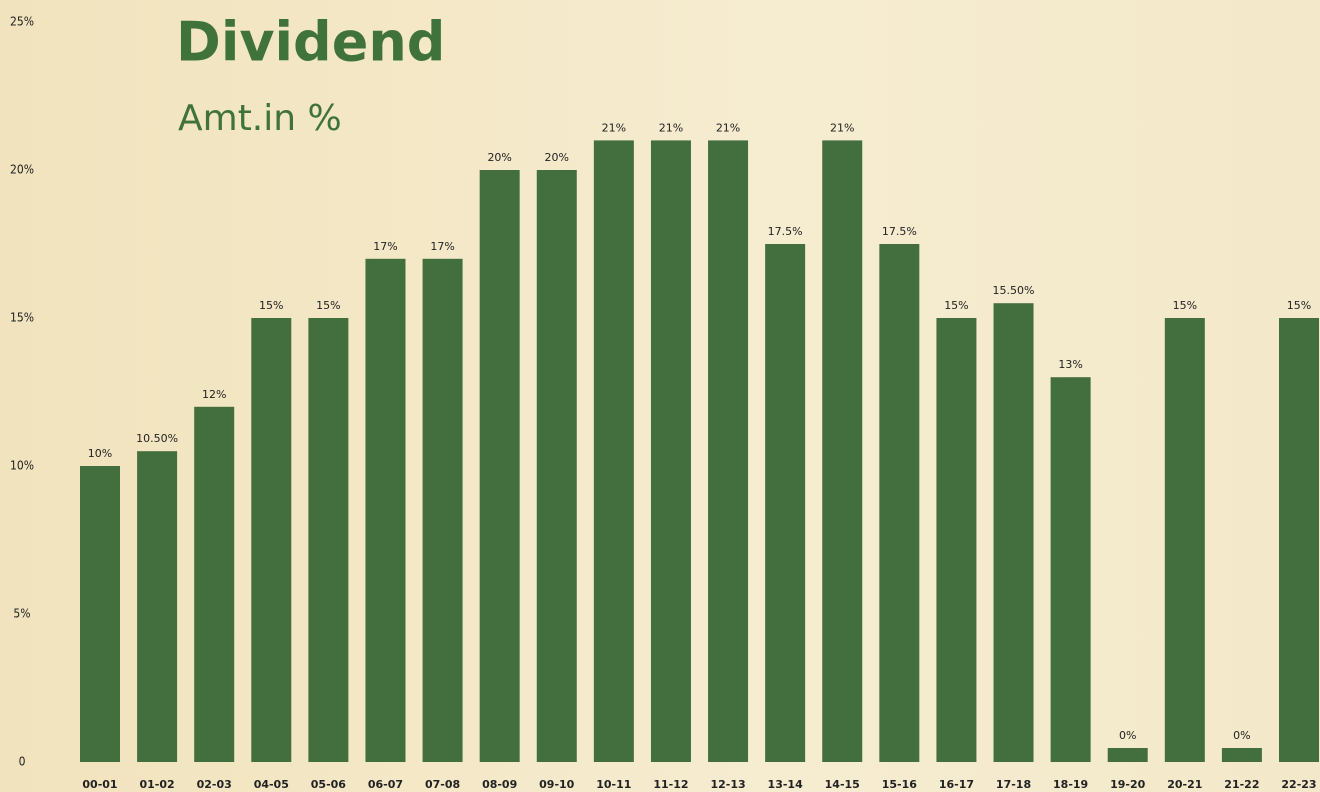 This screenshot has width=1320, height=792. What do you see at coordinates (613, 784) in the screenshot?
I see `x-tick-label: 10-11` at bounding box center [613, 784].